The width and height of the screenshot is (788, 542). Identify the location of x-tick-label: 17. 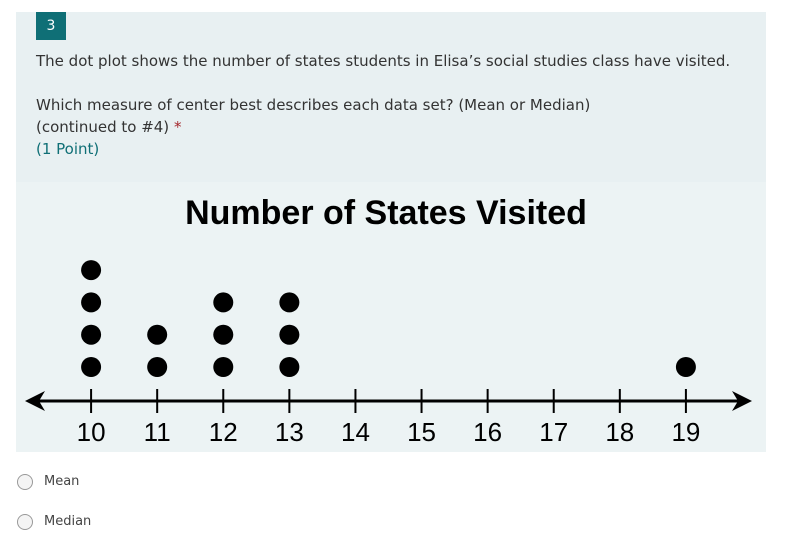
(553, 432).